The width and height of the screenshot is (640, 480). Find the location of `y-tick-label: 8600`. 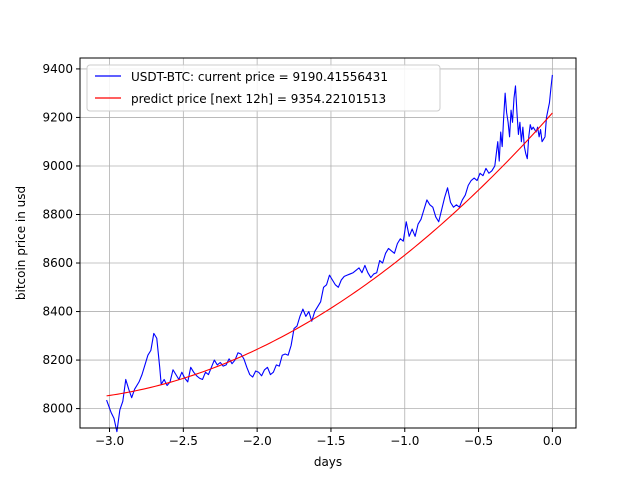

y-tick-label: 8600 is located at coordinates (57, 263).